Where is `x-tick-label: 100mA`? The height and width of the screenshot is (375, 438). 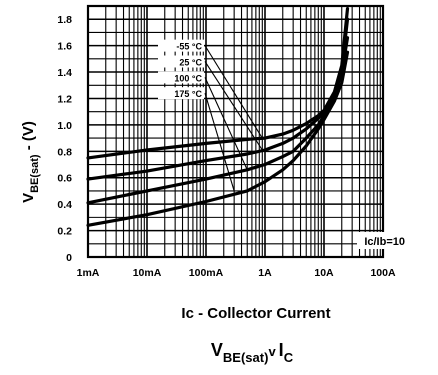
x-tick-label: 100mA is located at coordinates (206, 273).